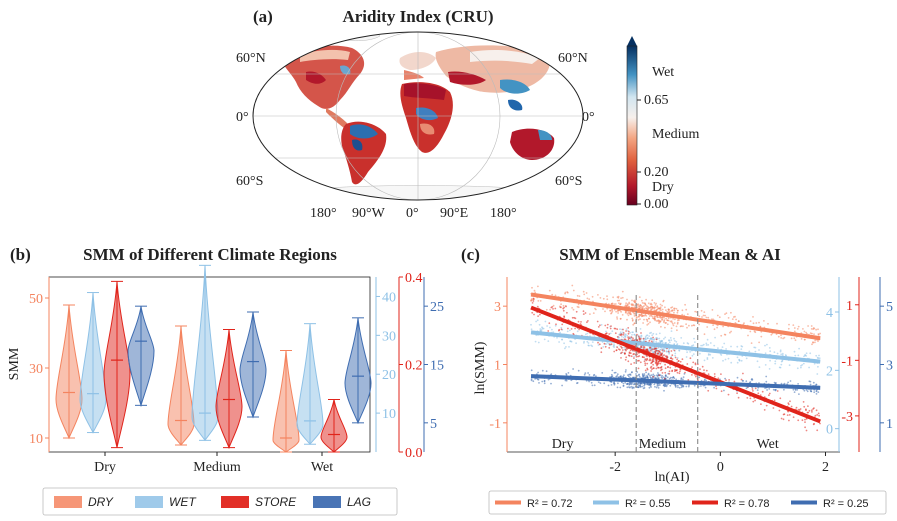  What do you see at coordinates (117, 364) in the screenshot?
I see `violin-store-dry` at bounding box center [117, 364].